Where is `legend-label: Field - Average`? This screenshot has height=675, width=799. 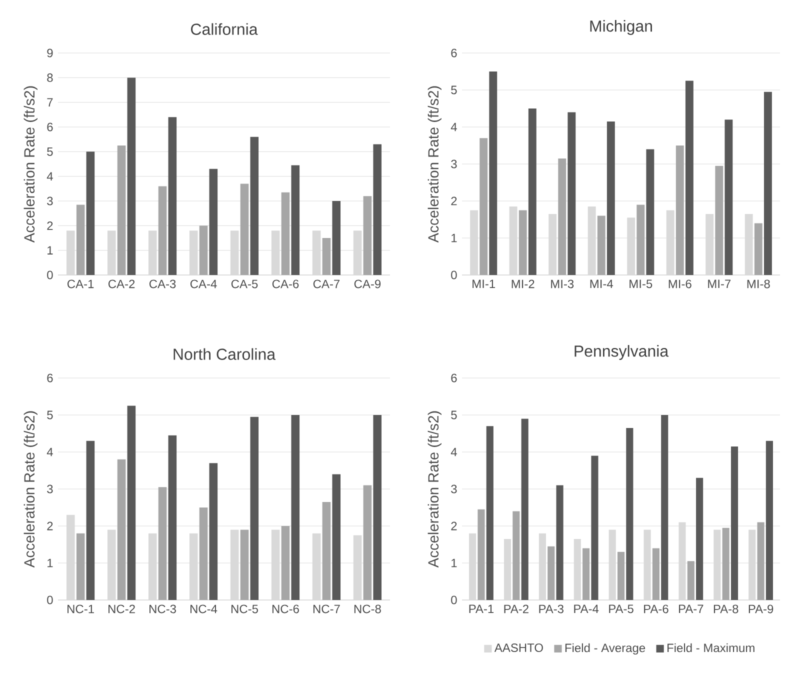
legend-label: Field - Average is located at coordinates (605, 649).